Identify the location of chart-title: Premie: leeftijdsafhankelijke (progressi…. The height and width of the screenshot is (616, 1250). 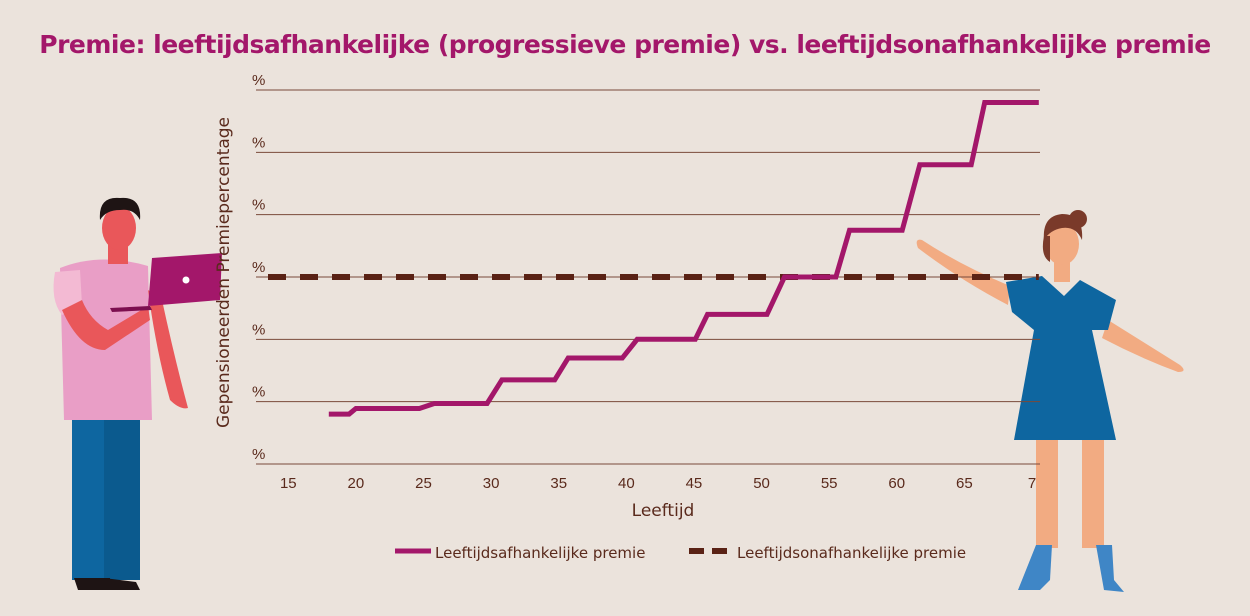
(625, 44).